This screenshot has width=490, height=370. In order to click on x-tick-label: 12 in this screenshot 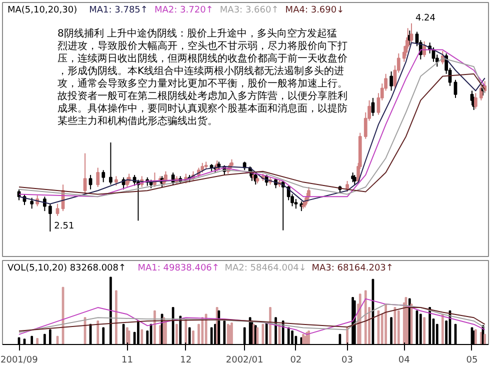, I will do `click(186, 361)`.